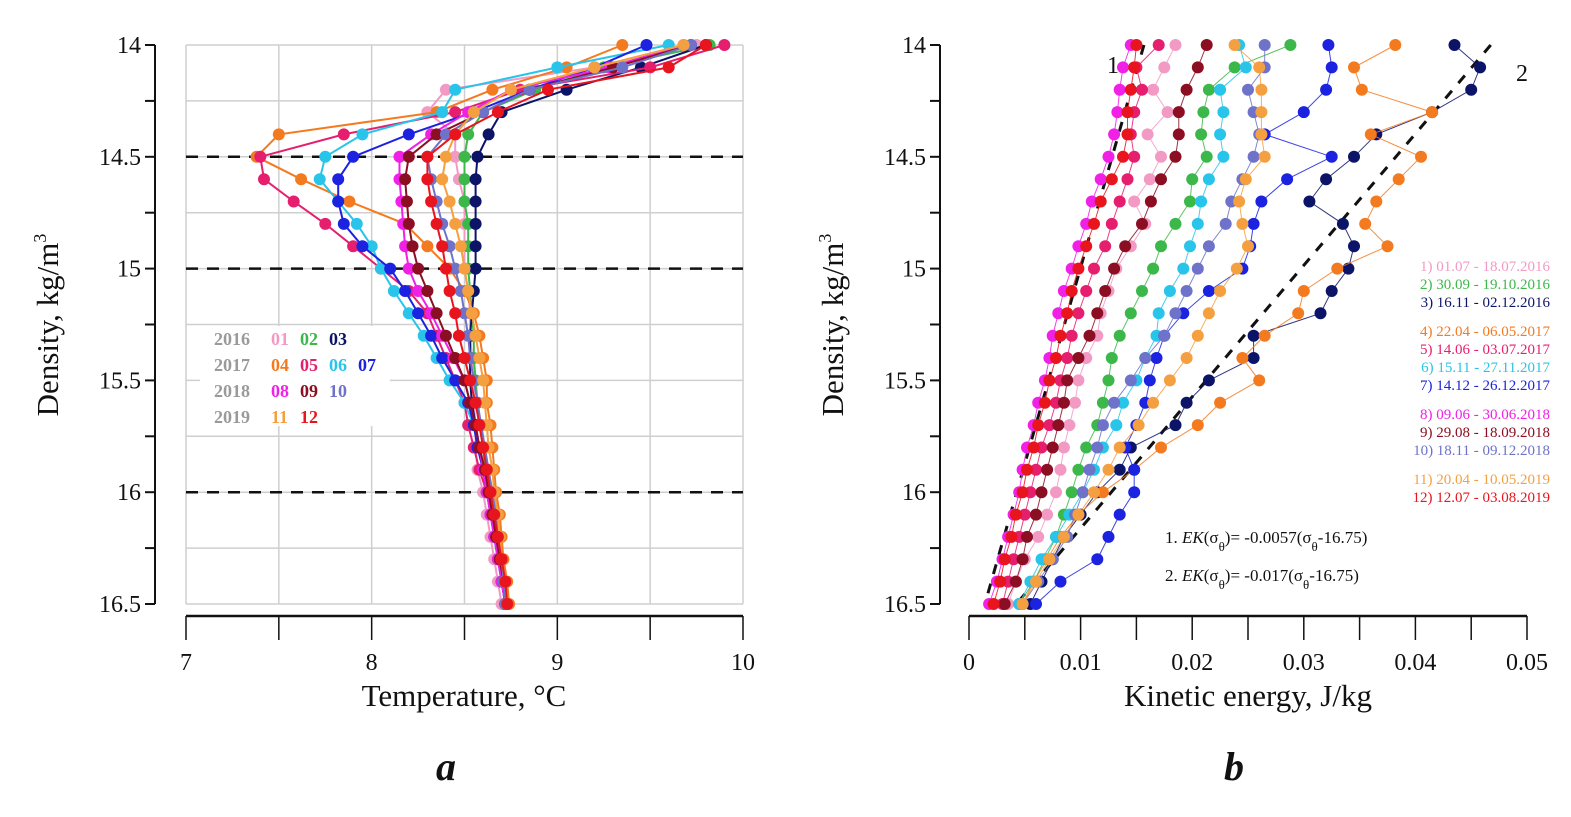 This screenshot has height=817, width=1571. What do you see at coordinates (129, 493) in the screenshot?
I see `y-tick-label: 16` at bounding box center [129, 493].